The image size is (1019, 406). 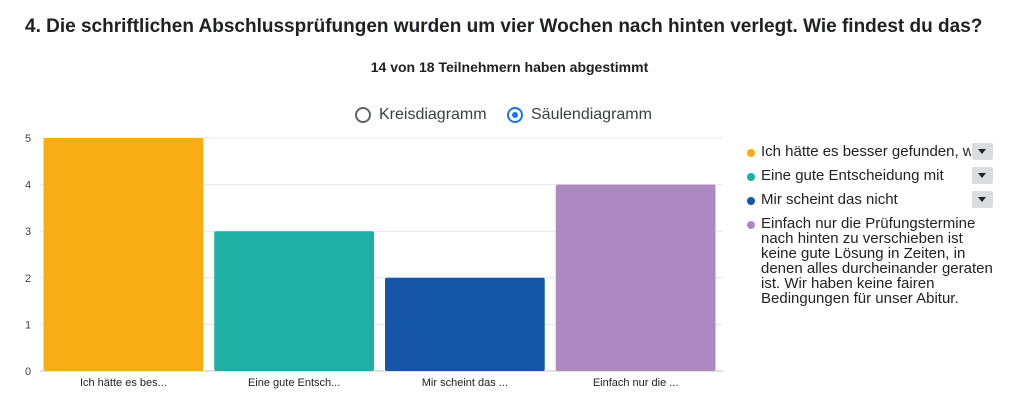 I want to click on y-tick-label: 0, so click(x=28, y=372).